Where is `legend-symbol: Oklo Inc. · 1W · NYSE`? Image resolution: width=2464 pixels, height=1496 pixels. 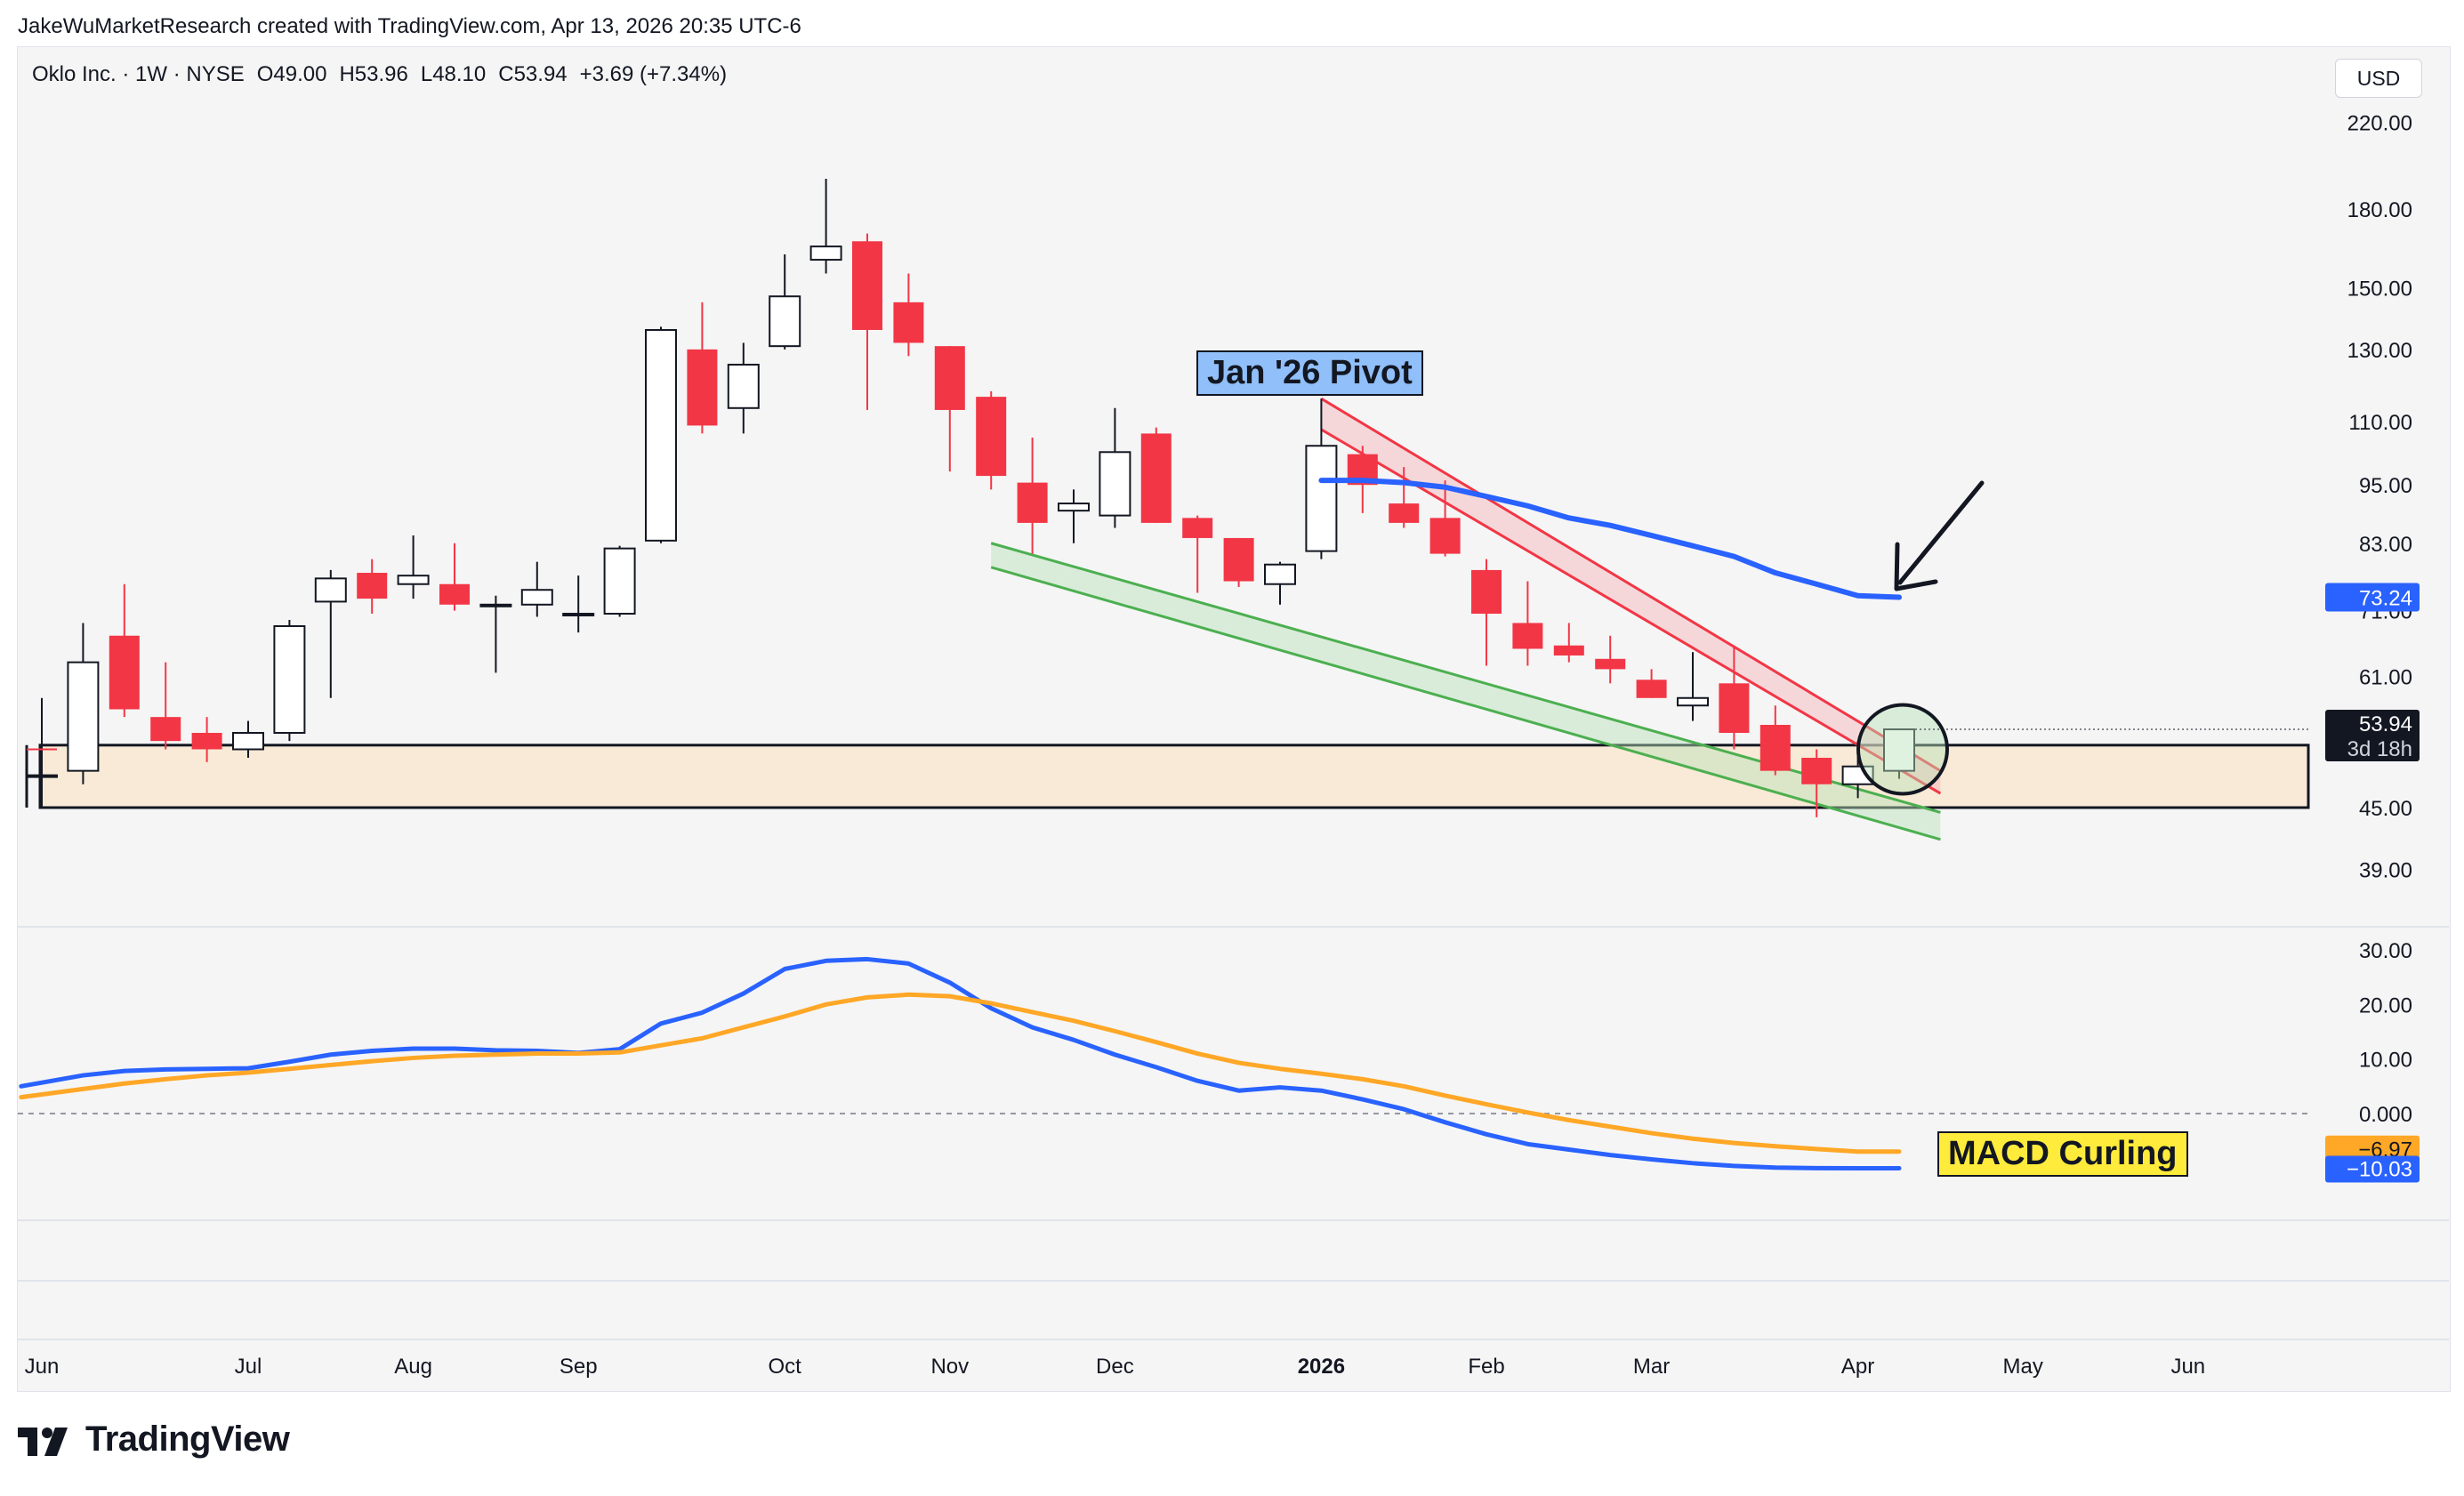 legend-symbol: Oklo Inc. · 1W · NYSE is located at coordinates (139, 74).